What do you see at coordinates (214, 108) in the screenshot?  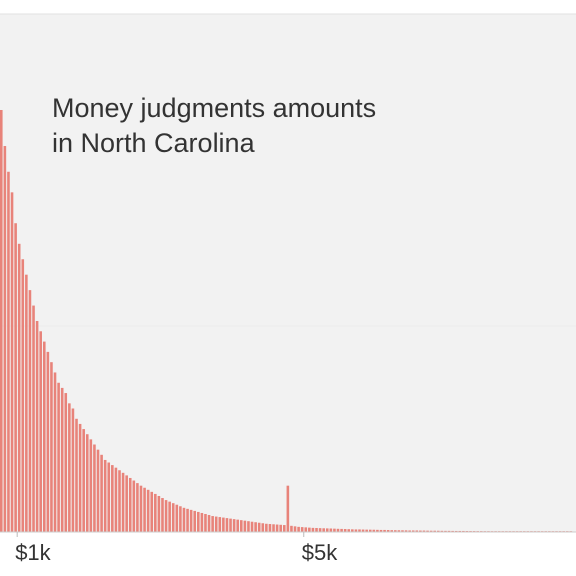 I see `chart-title-line-1: Money judgments amounts` at bounding box center [214, 108].